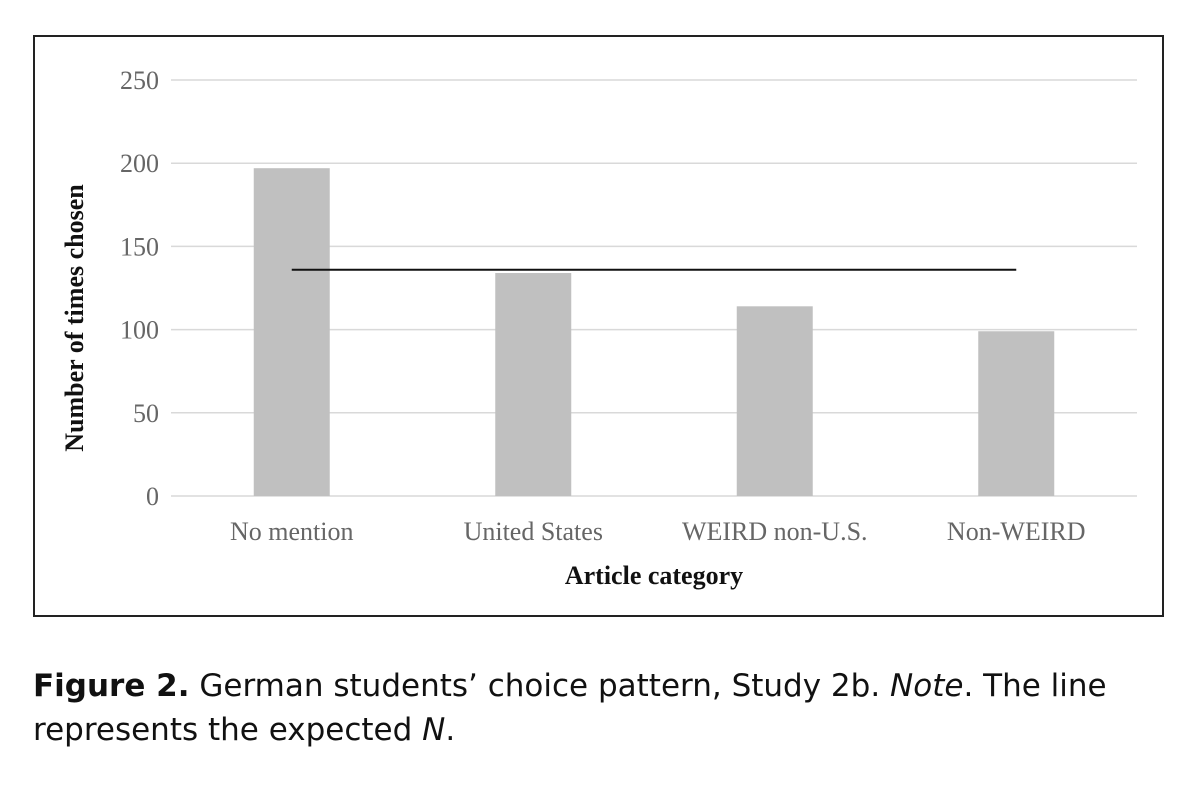 This screenshot has width=1200, height=785. I want to click on y-tick-label: 0, so click(152, 496).